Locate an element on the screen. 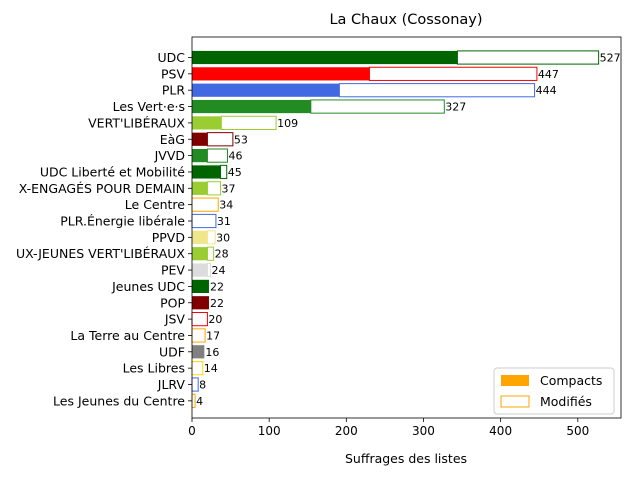  x-axis-label: Suffrages des listes is located at coordinates (406, 458).